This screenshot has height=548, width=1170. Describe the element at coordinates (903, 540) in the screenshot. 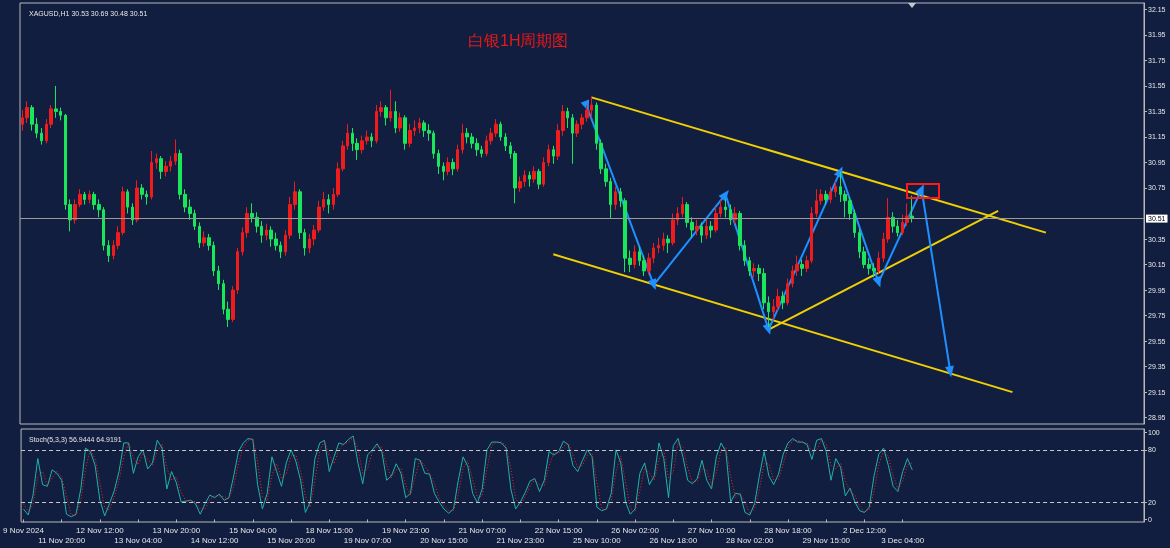

I see `x-tick-label: 3 Dec 04:00` at that location.